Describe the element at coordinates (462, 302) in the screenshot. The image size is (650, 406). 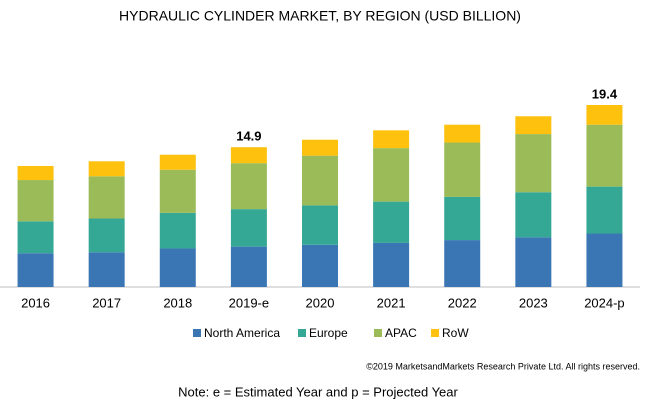
I see `x-tick-label: 2022` at that location.